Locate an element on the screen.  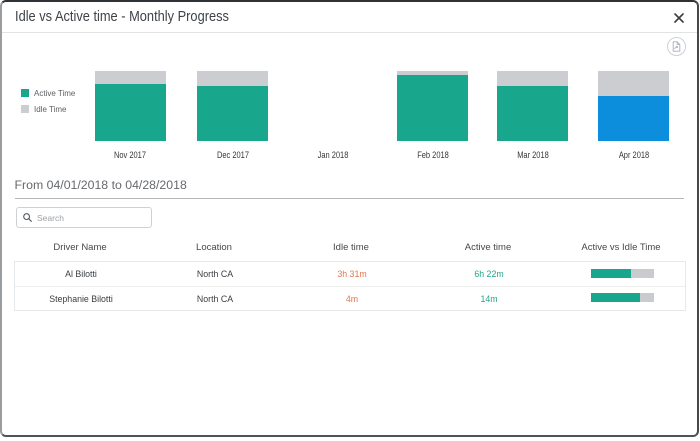
x-axis-label: Nov 2017 is located at coordinates (130, 154).